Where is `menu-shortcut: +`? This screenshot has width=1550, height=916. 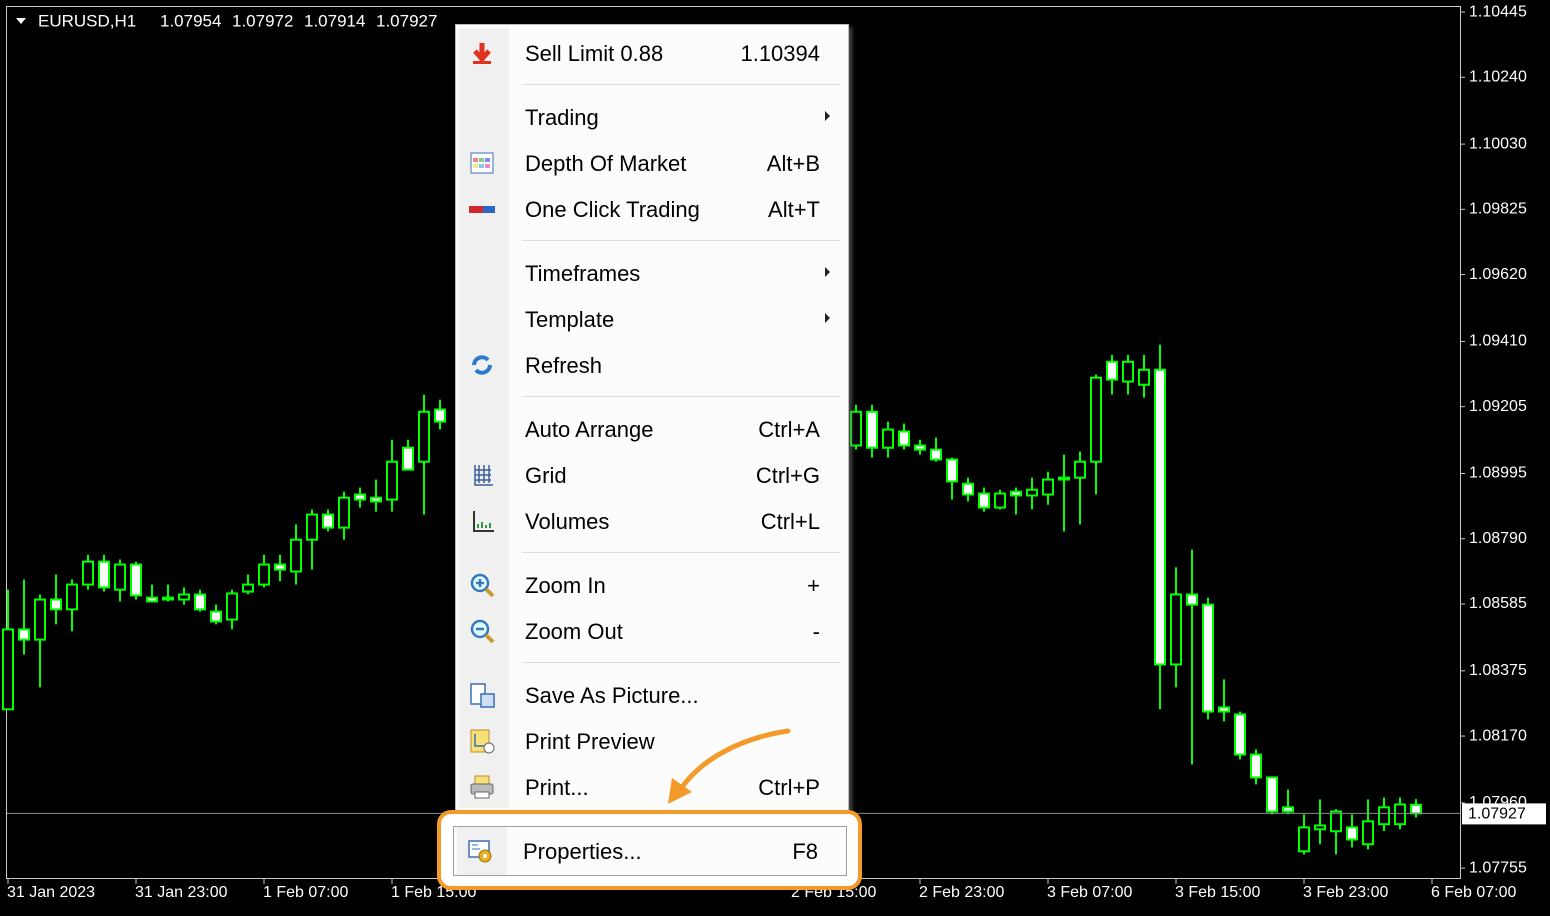
menu-shortcut: + is located at coordinates (813, 585).